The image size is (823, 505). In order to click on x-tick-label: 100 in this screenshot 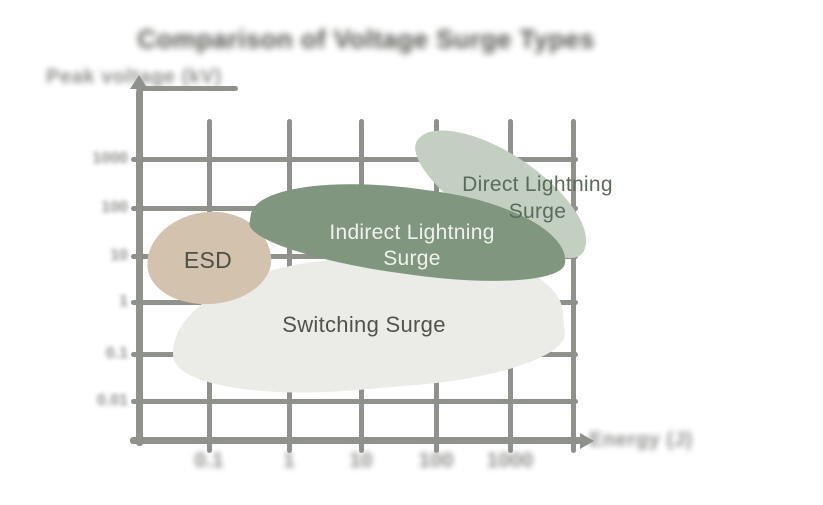, I will do `click(436, 460)`.